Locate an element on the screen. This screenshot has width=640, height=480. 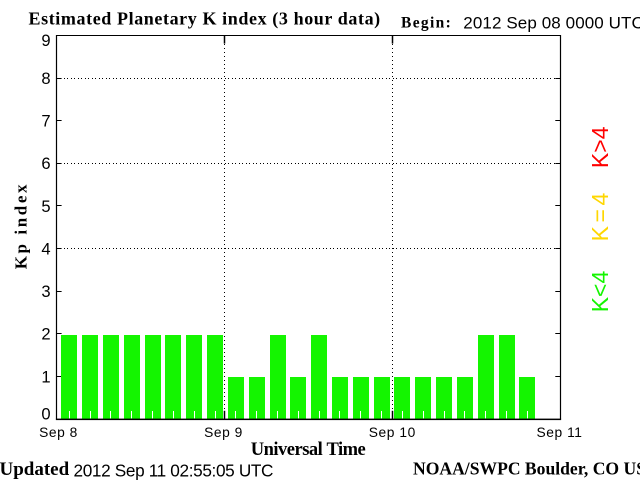
svg-text: Begin: is located at coordinates (426, 23).